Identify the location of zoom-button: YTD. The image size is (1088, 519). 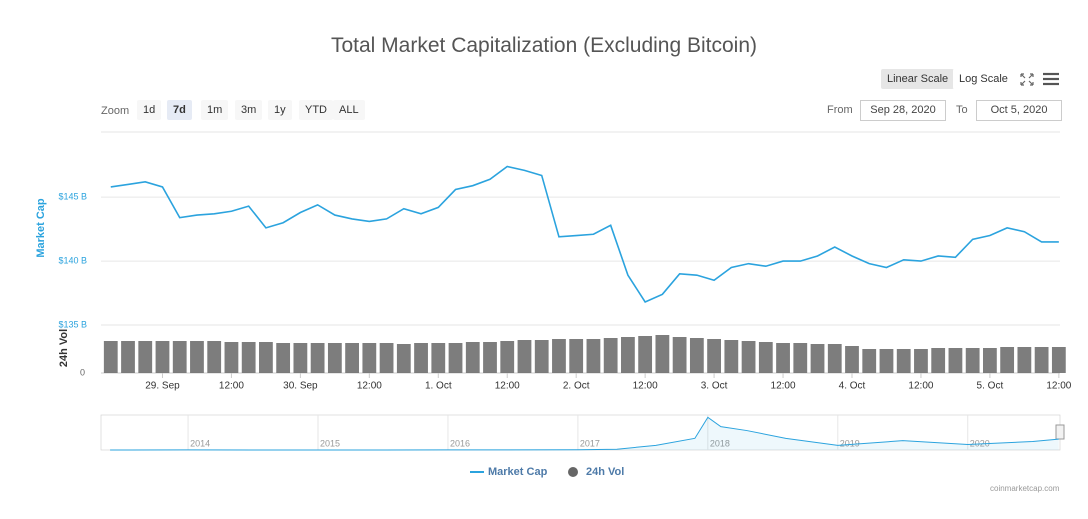
(316, 110).